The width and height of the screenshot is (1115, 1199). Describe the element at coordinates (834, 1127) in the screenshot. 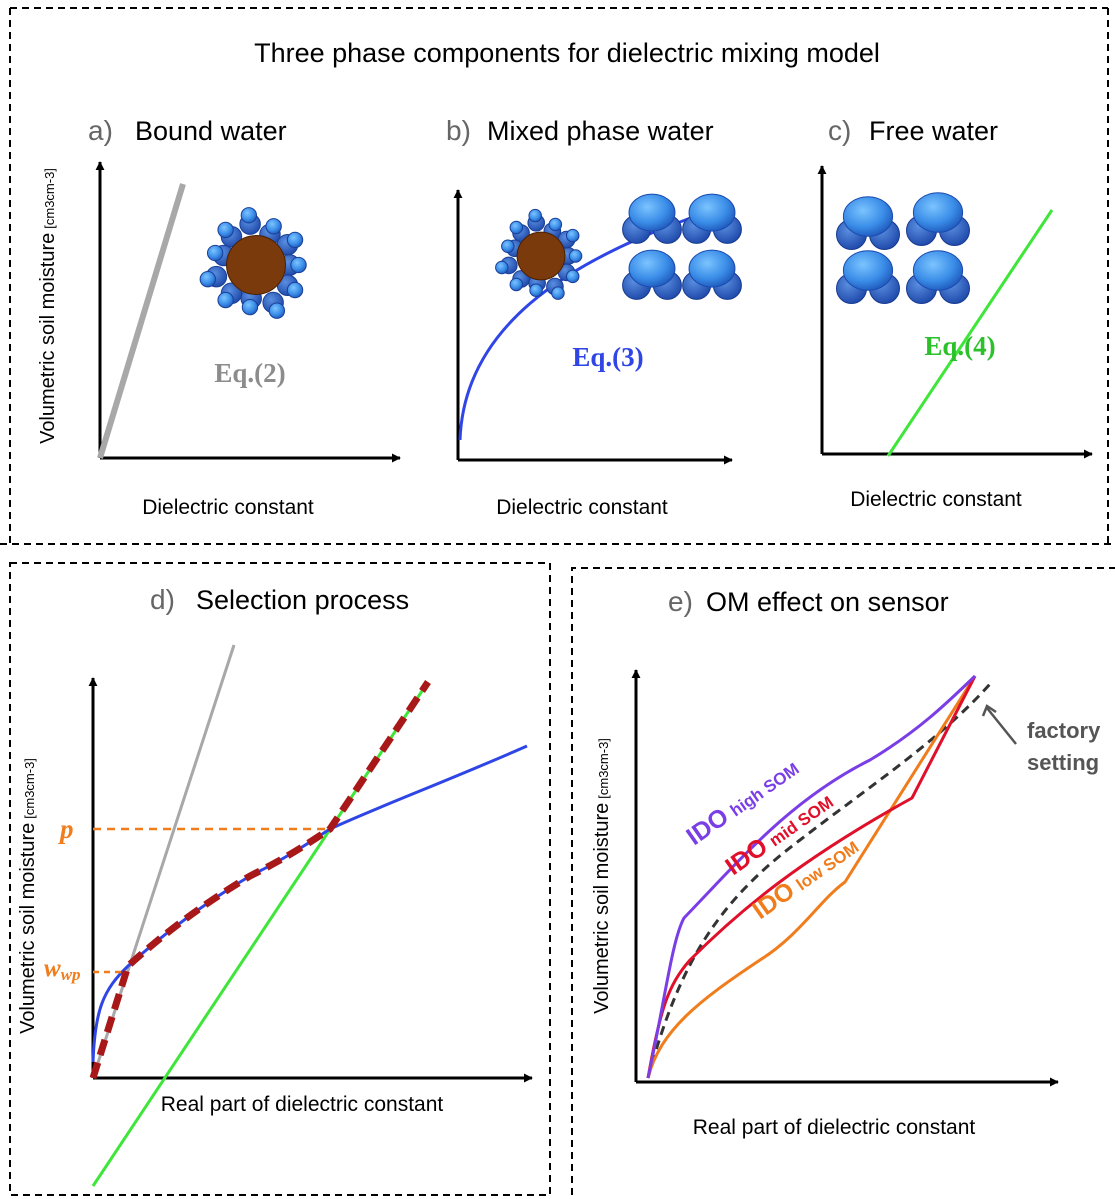

I see `panel-e-x-label: Real part of dielectric constant` at that location.